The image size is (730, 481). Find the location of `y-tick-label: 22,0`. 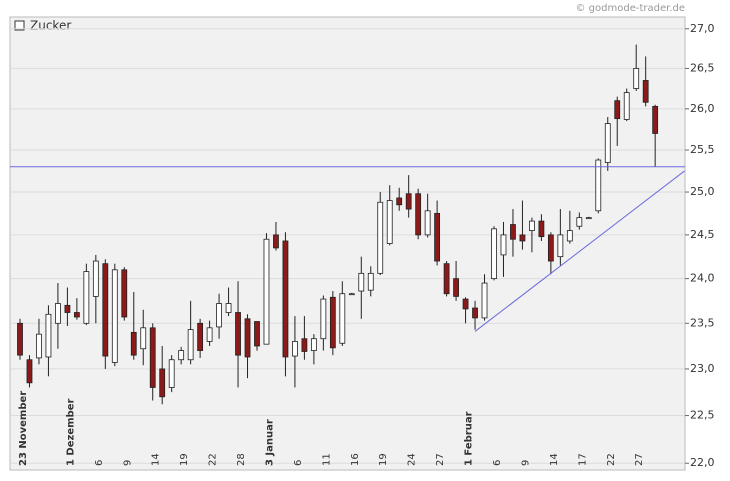

y-tick-label: 22,0 is located at coordinates (702, 462).